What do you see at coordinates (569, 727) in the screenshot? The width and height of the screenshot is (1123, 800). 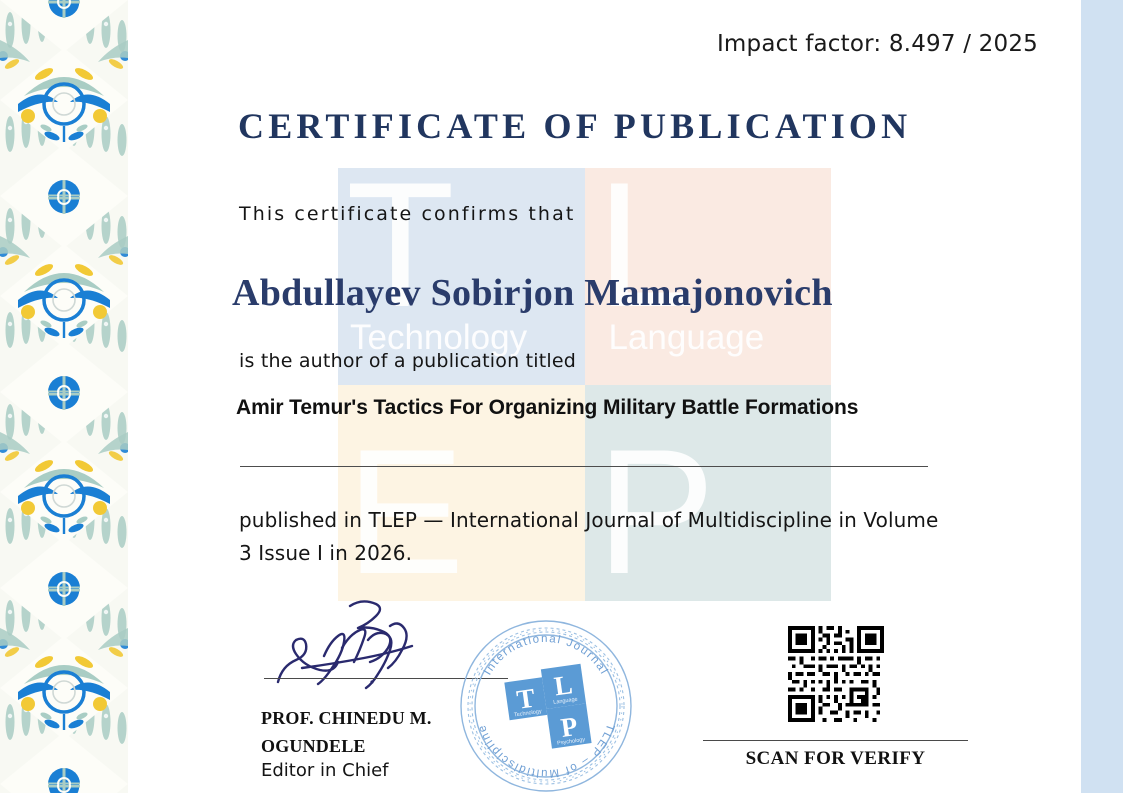 I see `svg-text: P` at bounding box center [569, 727].